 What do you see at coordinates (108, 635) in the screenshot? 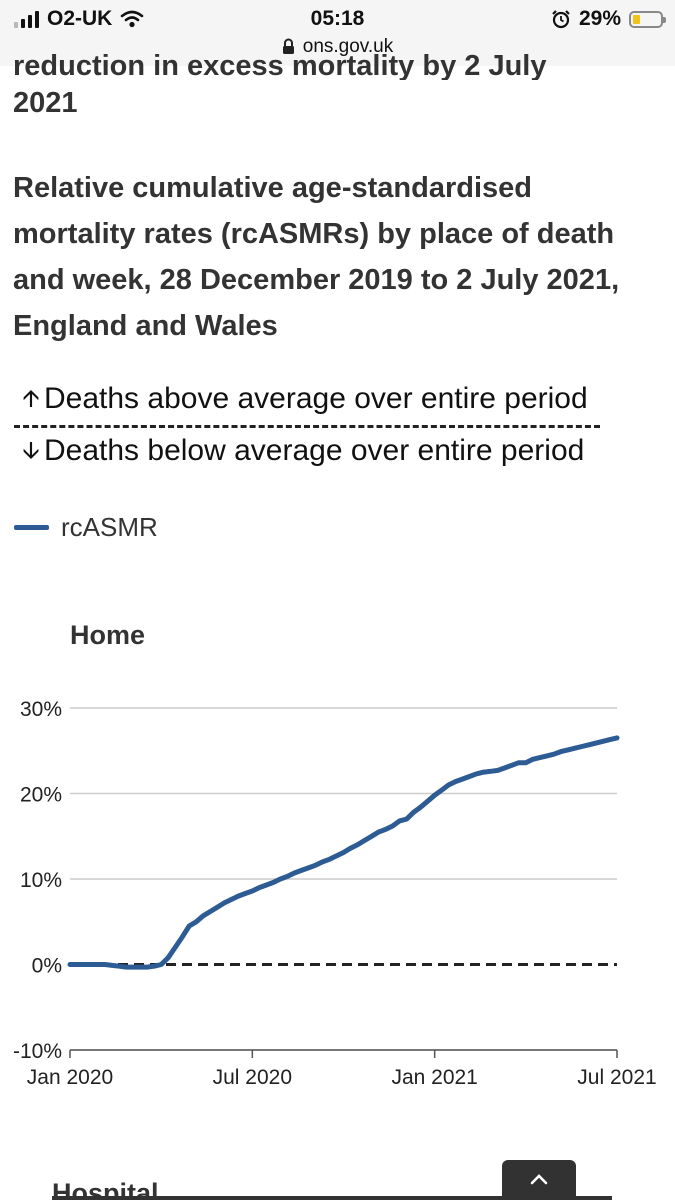
I see `panel-title: Home` at bounding box center [108, 635].